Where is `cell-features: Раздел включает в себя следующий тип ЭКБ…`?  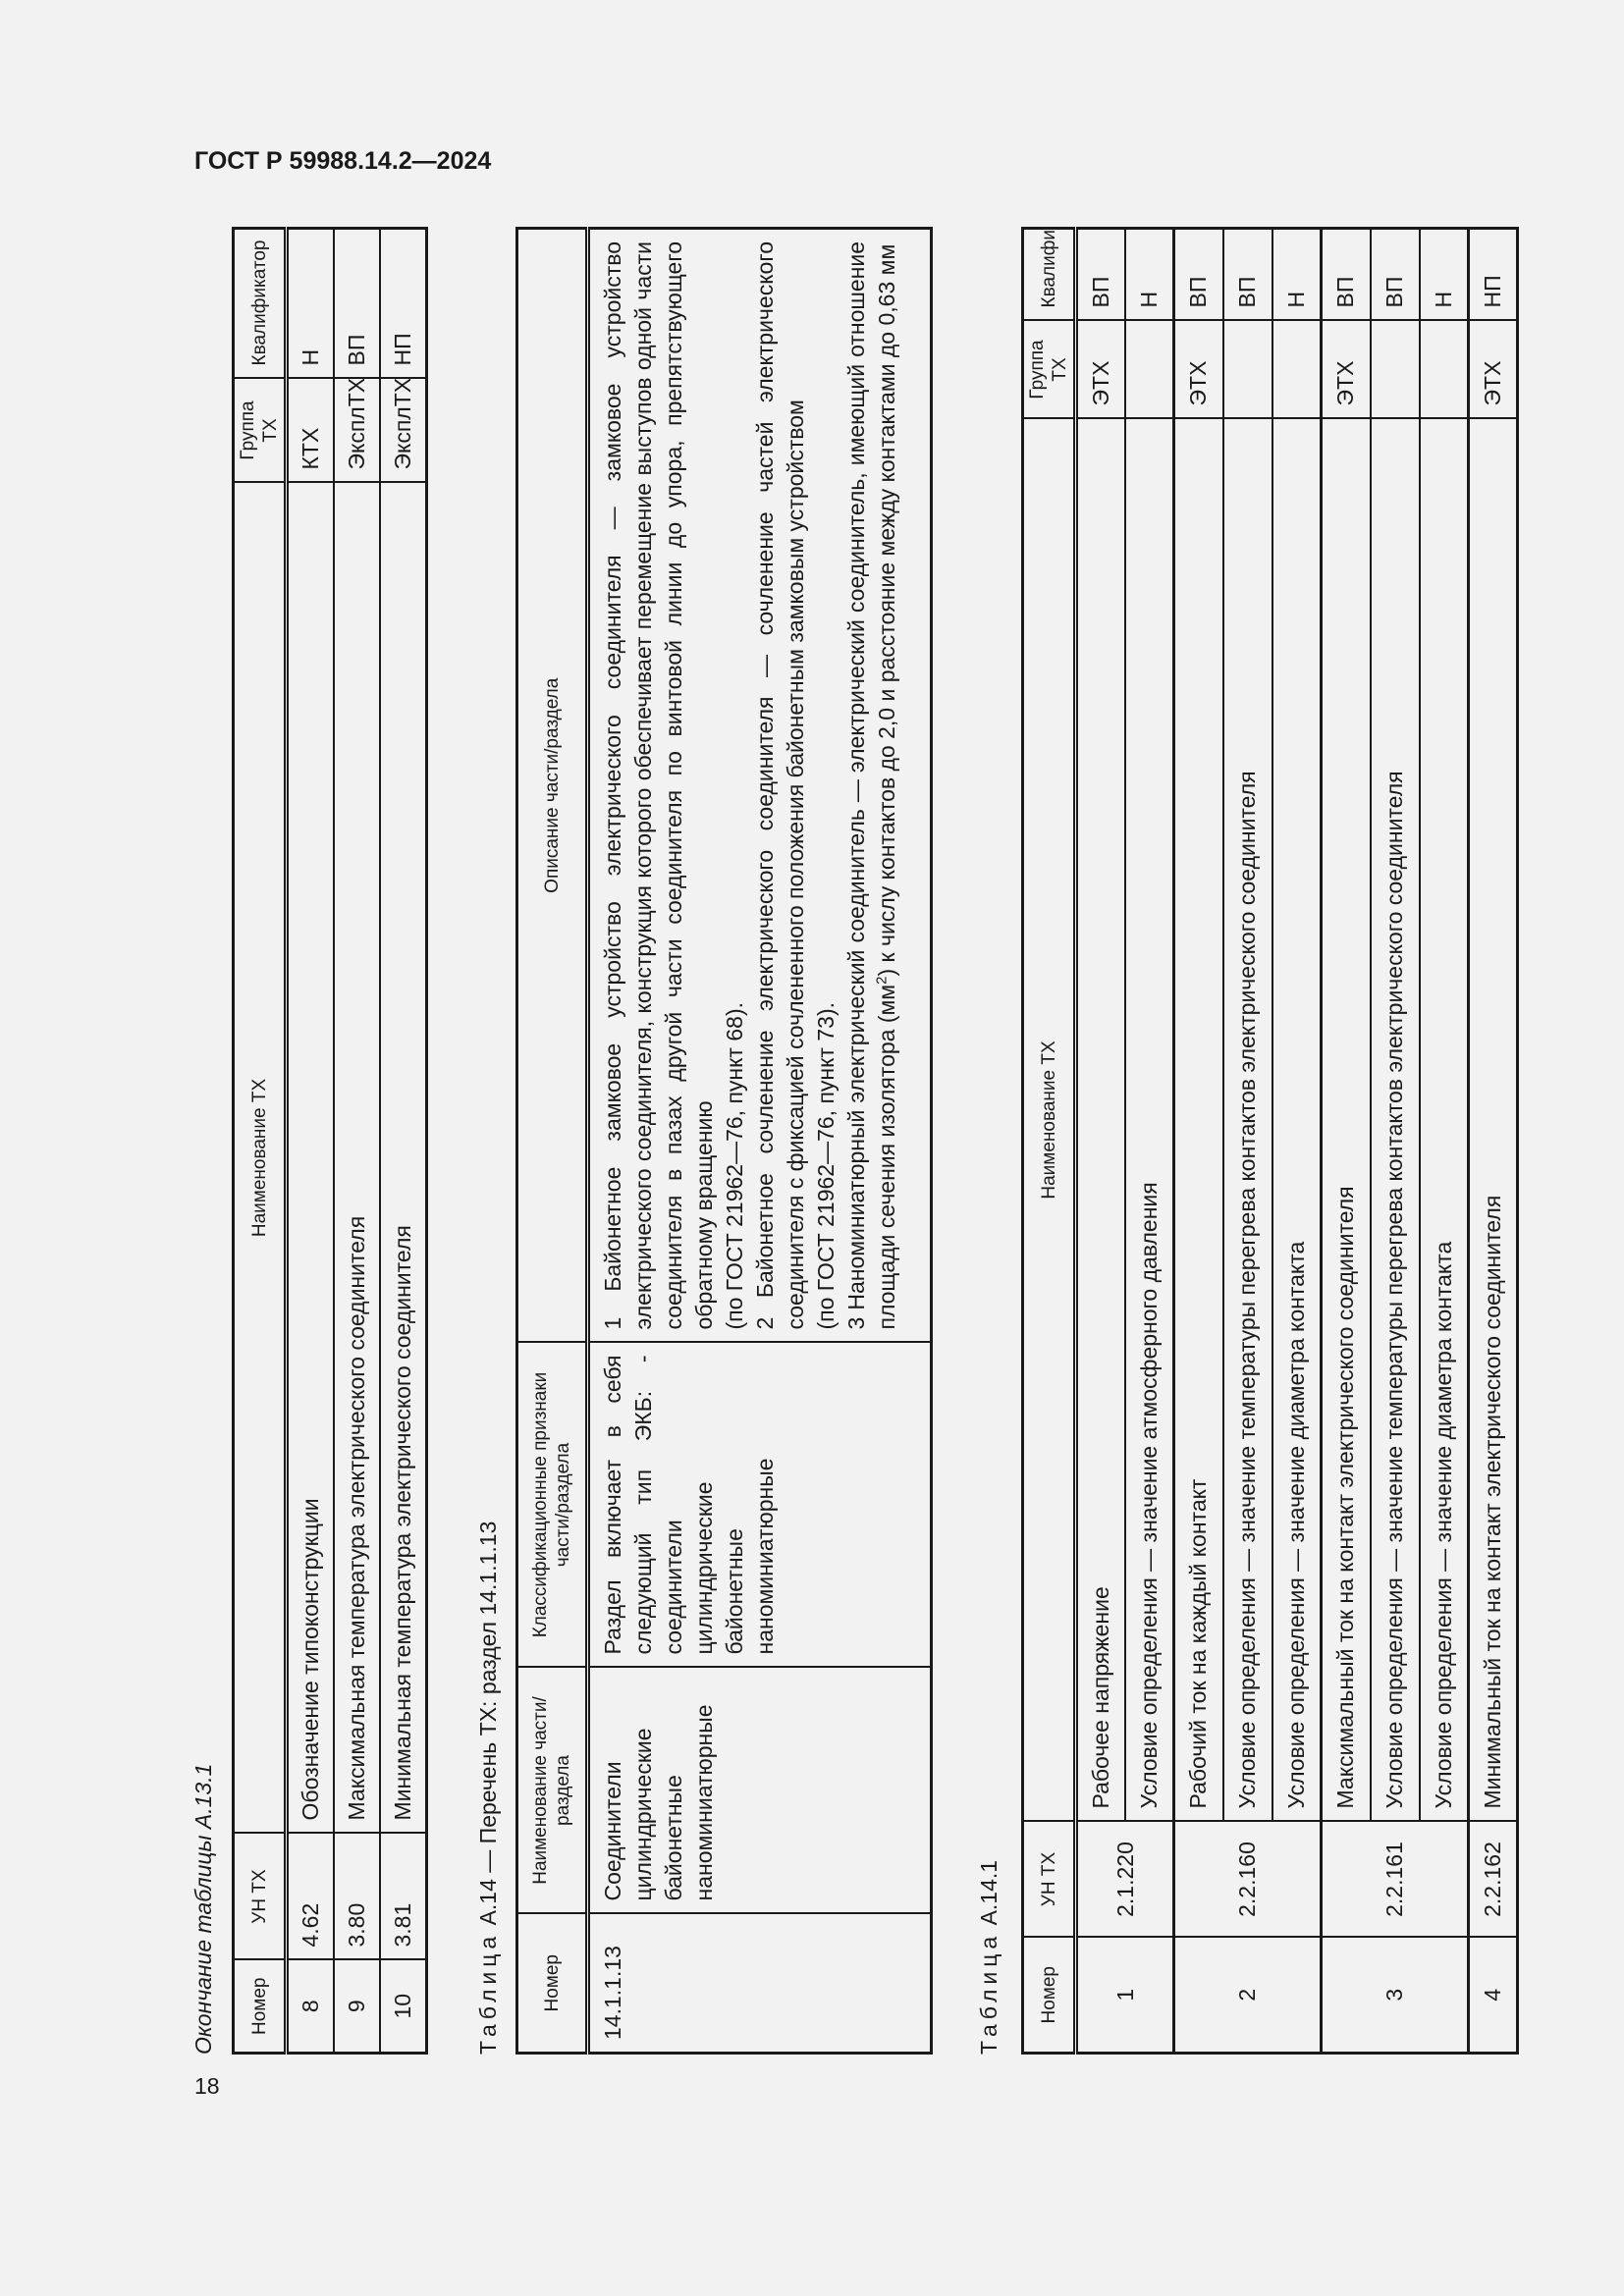
cell-features: Раздел включает в себя следующий тип ЭКБ… is located at coordinates (759, 1505).